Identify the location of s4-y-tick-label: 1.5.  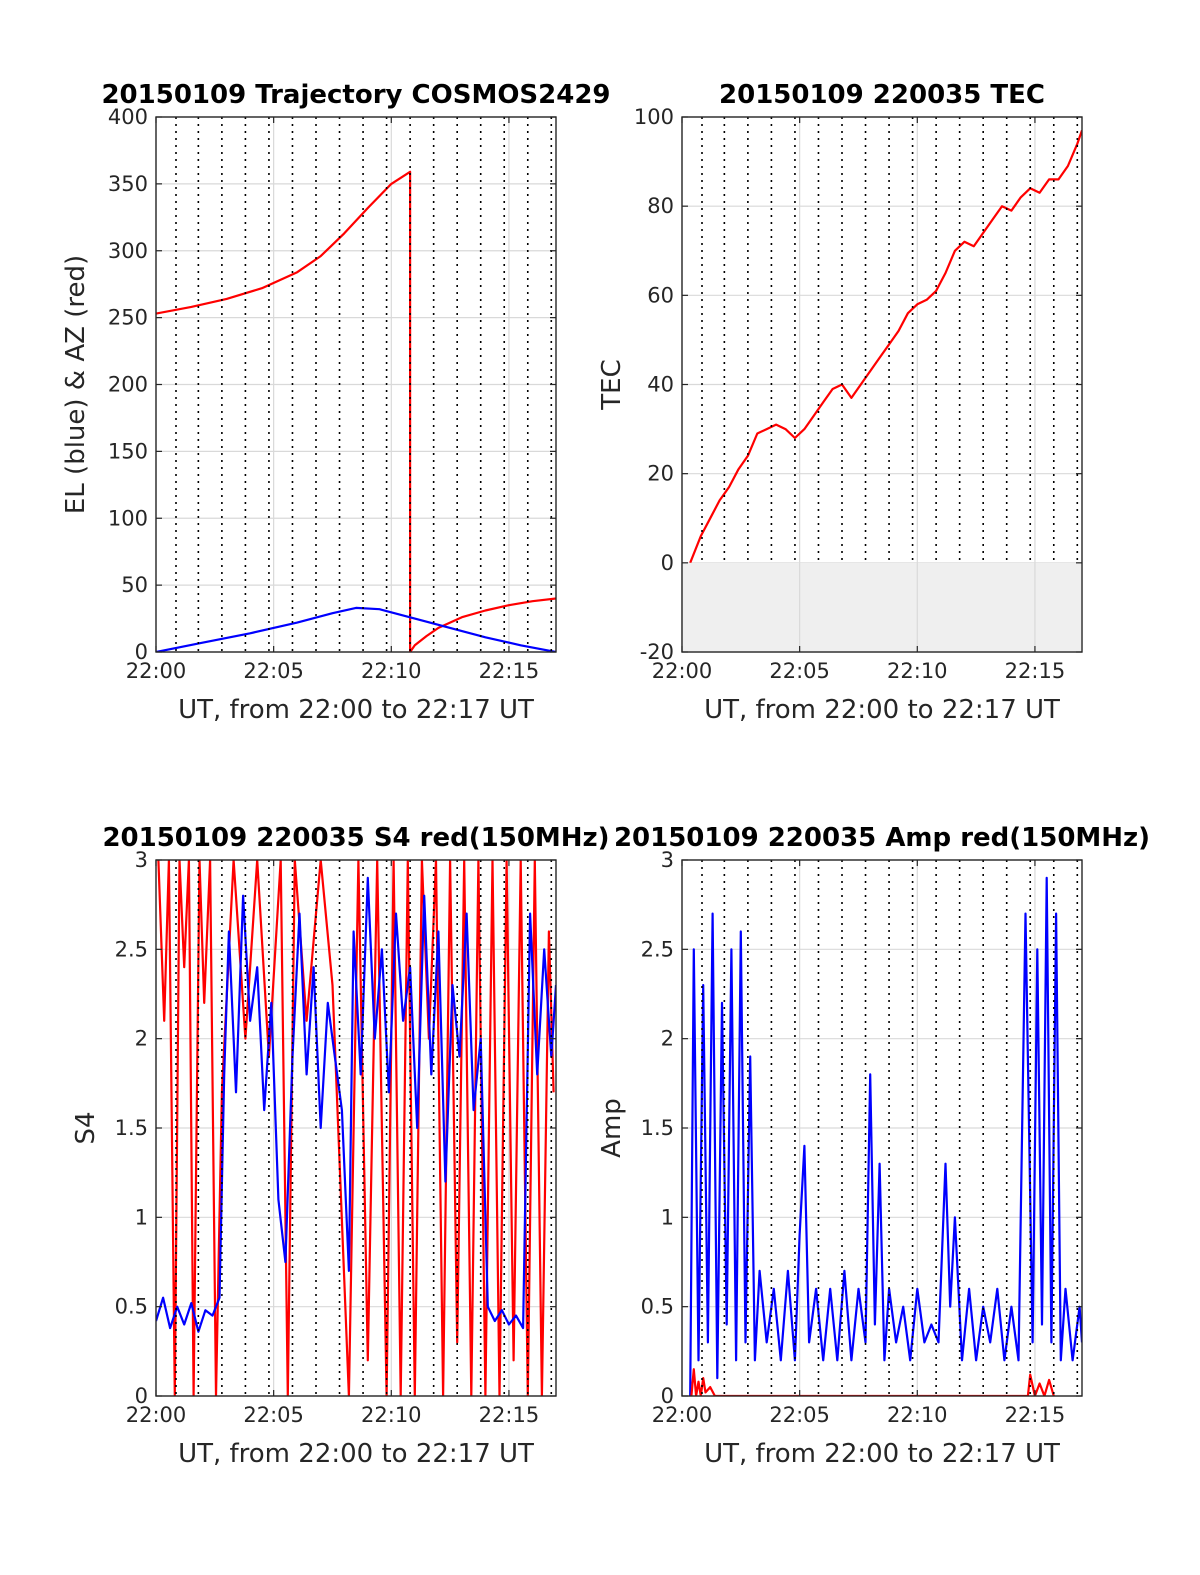
(131, 1128).